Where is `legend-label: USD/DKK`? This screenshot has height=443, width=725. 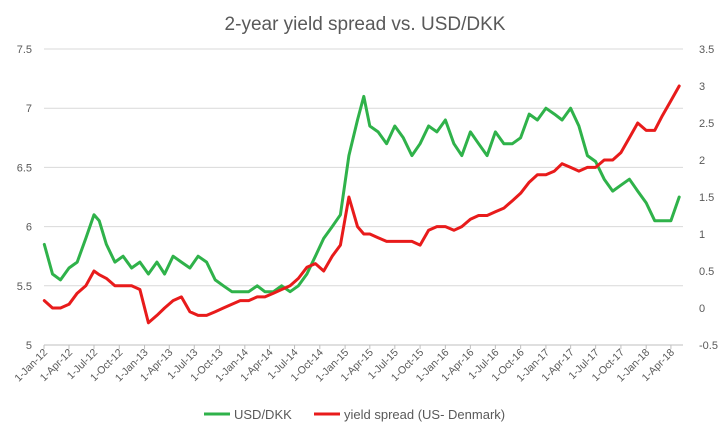
legend-label: USD/DKK is located at coordinates (263, 414).